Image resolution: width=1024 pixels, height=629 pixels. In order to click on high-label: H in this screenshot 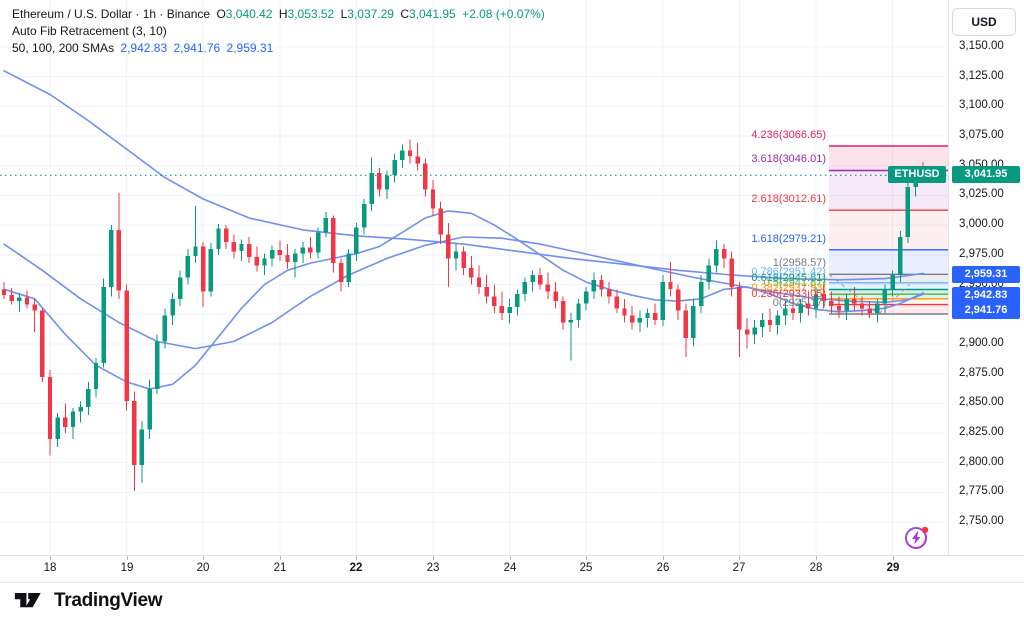, I will do `click(283, 14)`.